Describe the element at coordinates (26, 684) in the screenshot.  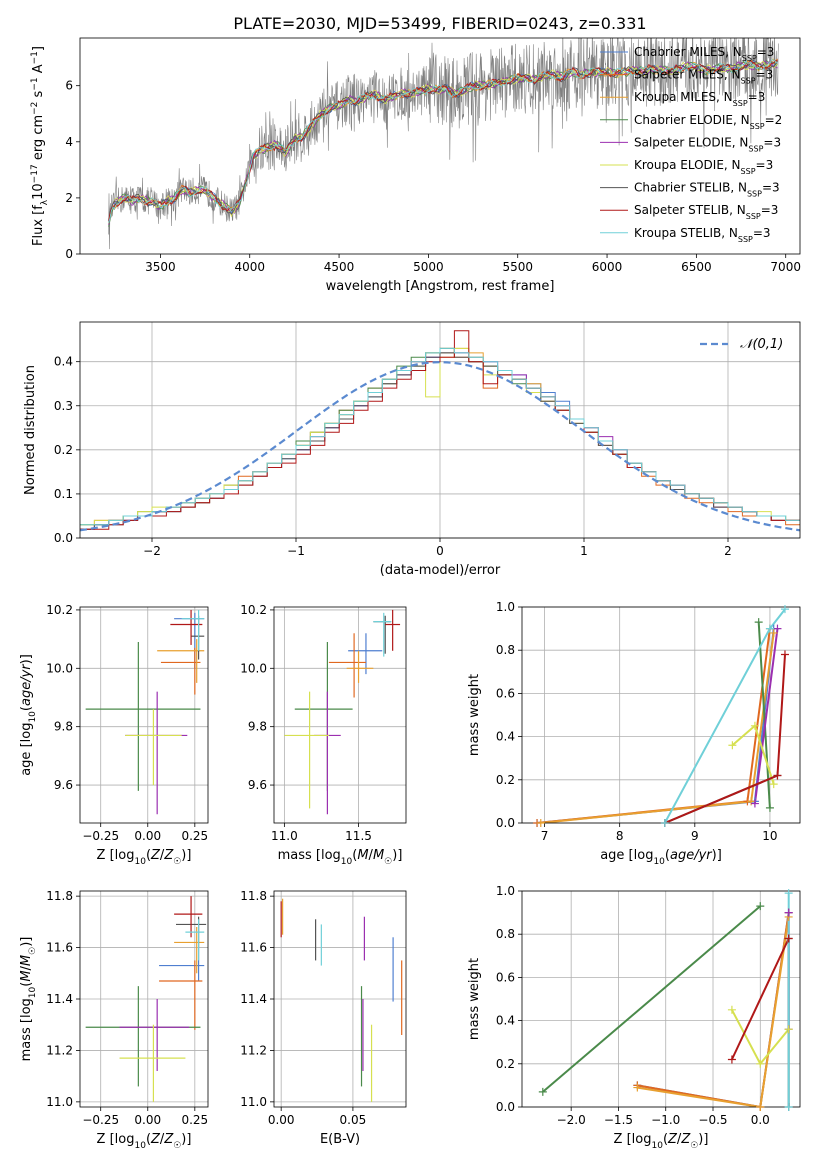
I see `age_vs_Z-ylabel-part: age/yr` at that location.